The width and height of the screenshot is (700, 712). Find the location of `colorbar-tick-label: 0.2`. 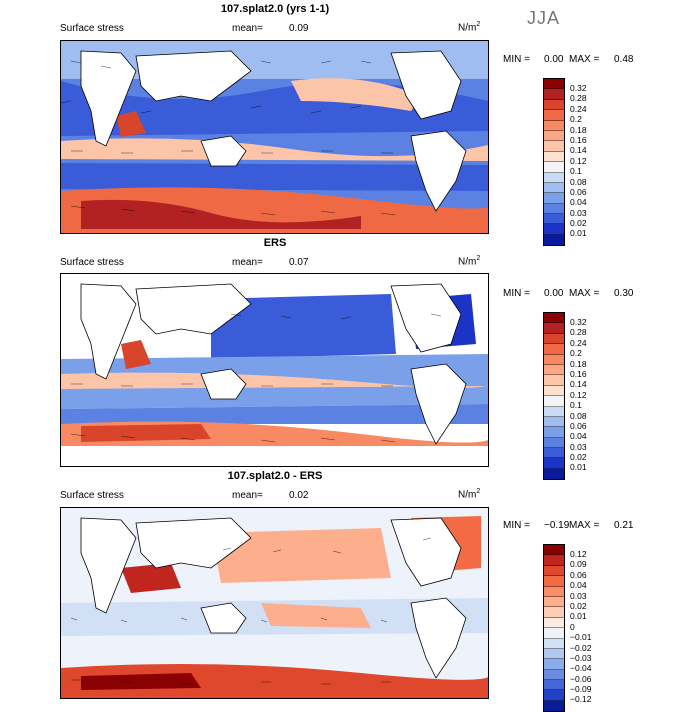

colorbar-tick-label: 0.2 is located at coordinates (576, 353).